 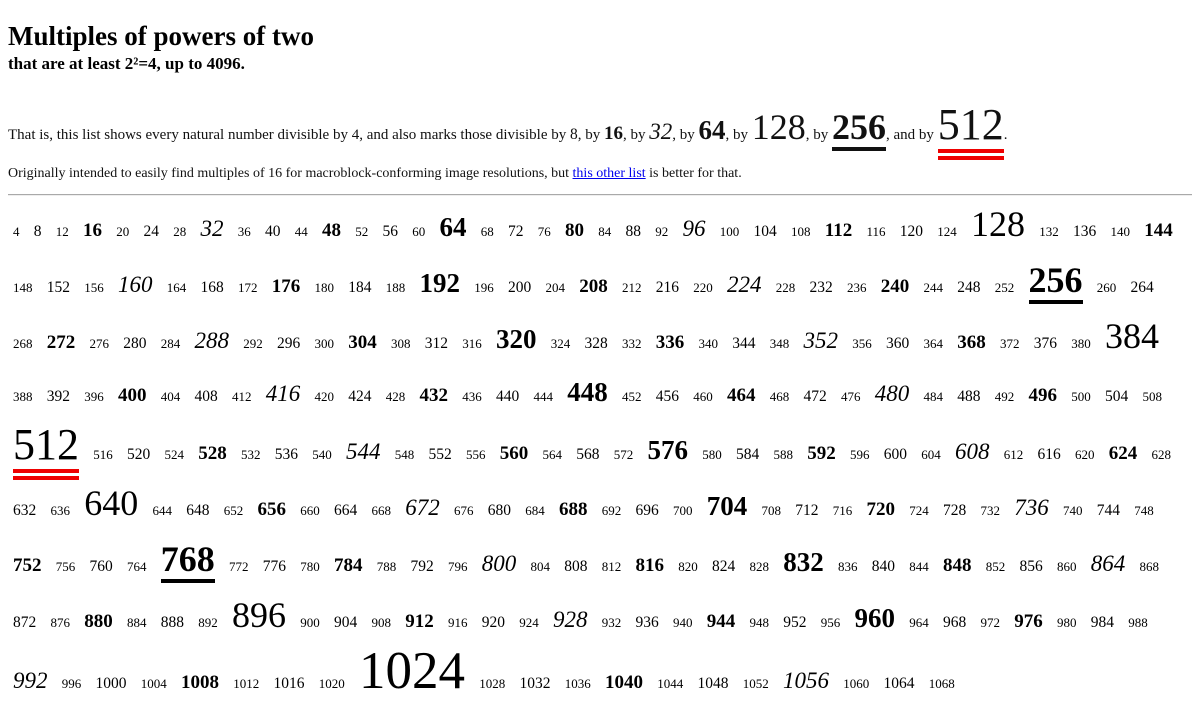 I want to click on number-592: 592, so click(x=821, y=453).